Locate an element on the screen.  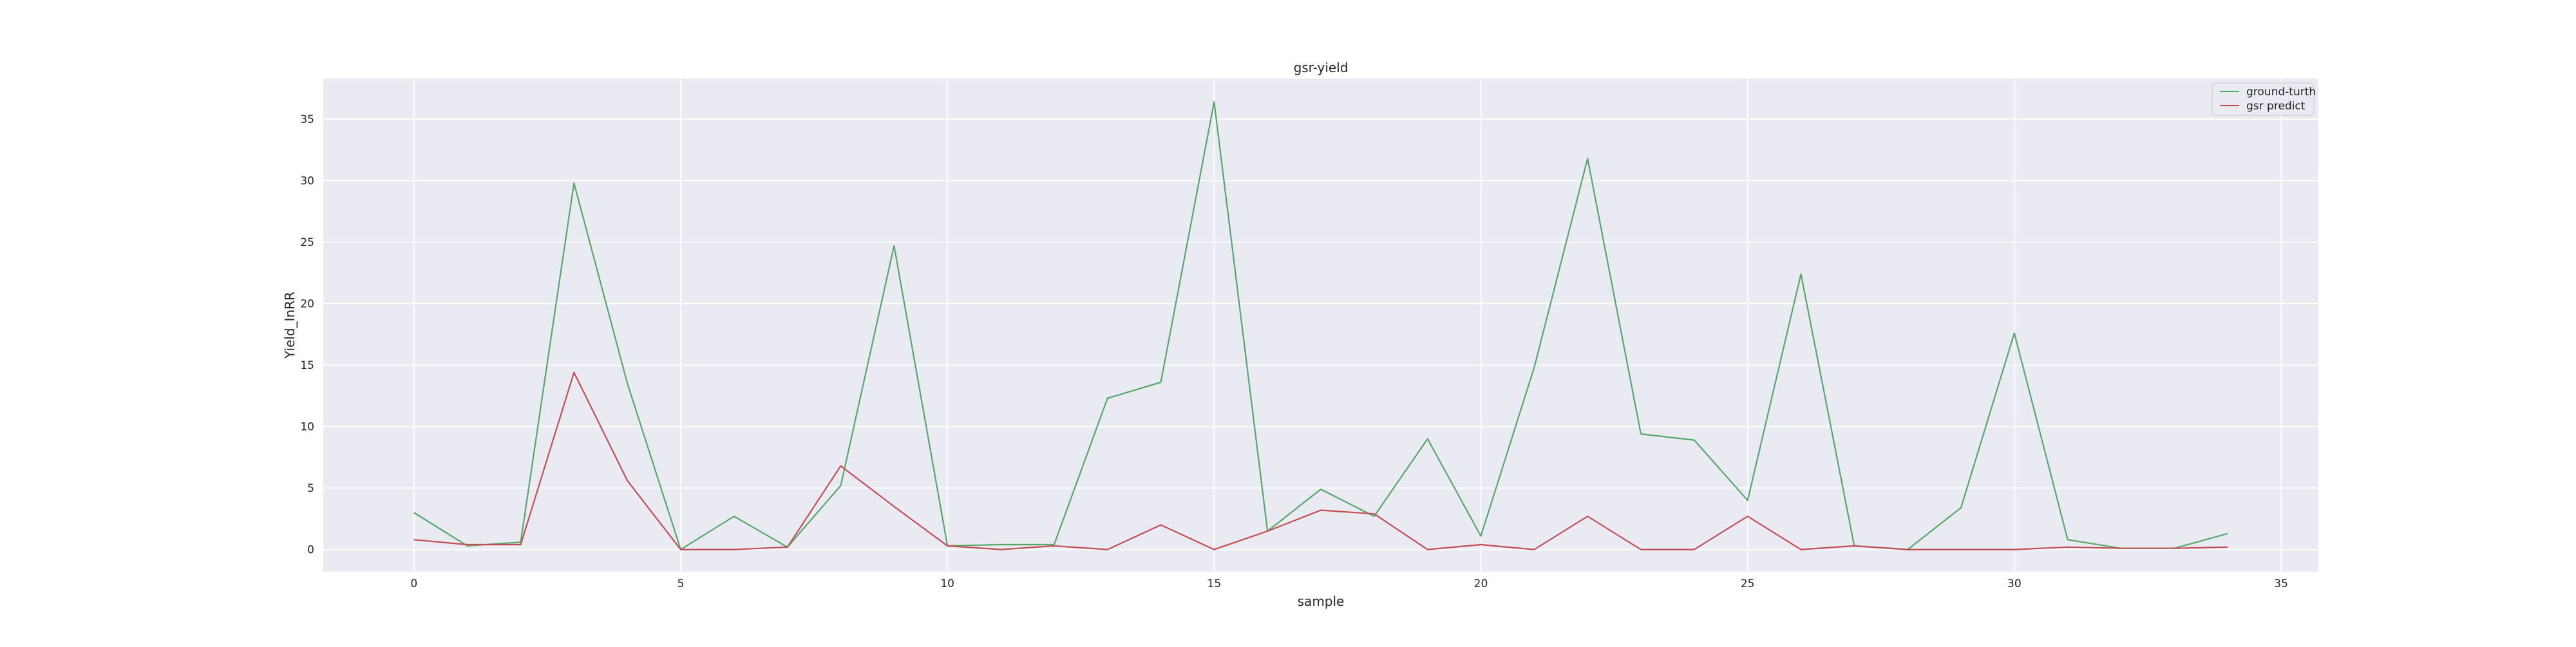
y-tick-label: 20 is located at coordinates (307, 304).